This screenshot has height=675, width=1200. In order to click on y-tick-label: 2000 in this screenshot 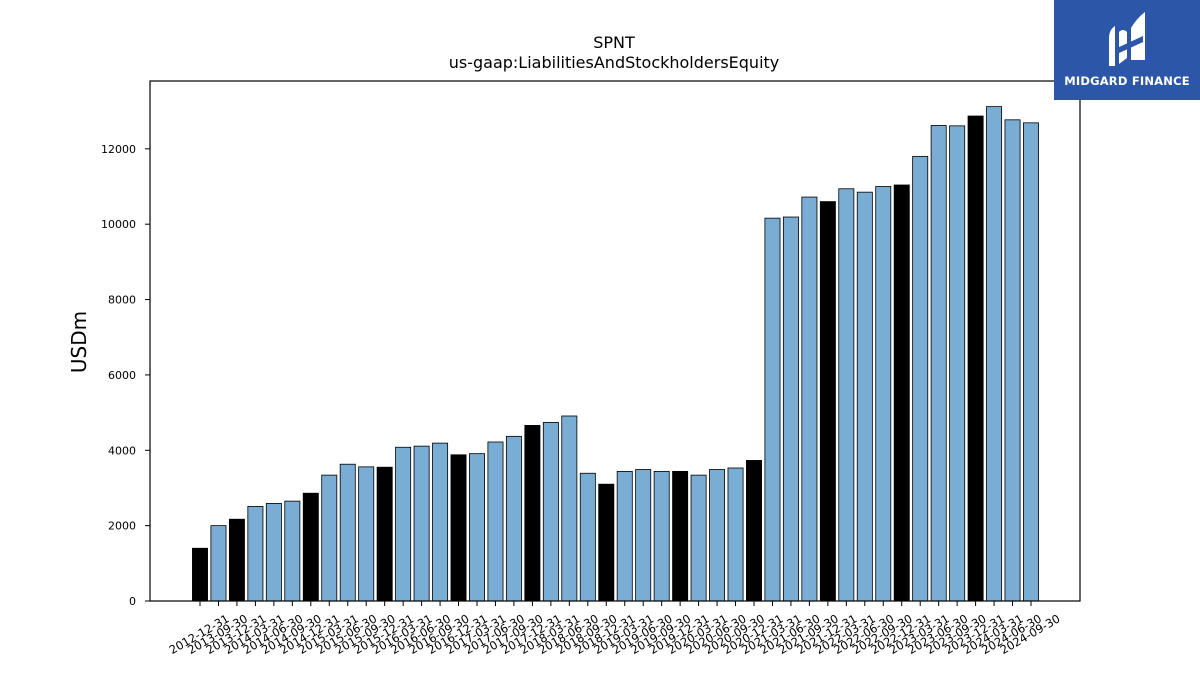, I will do `click(122, 526)`.